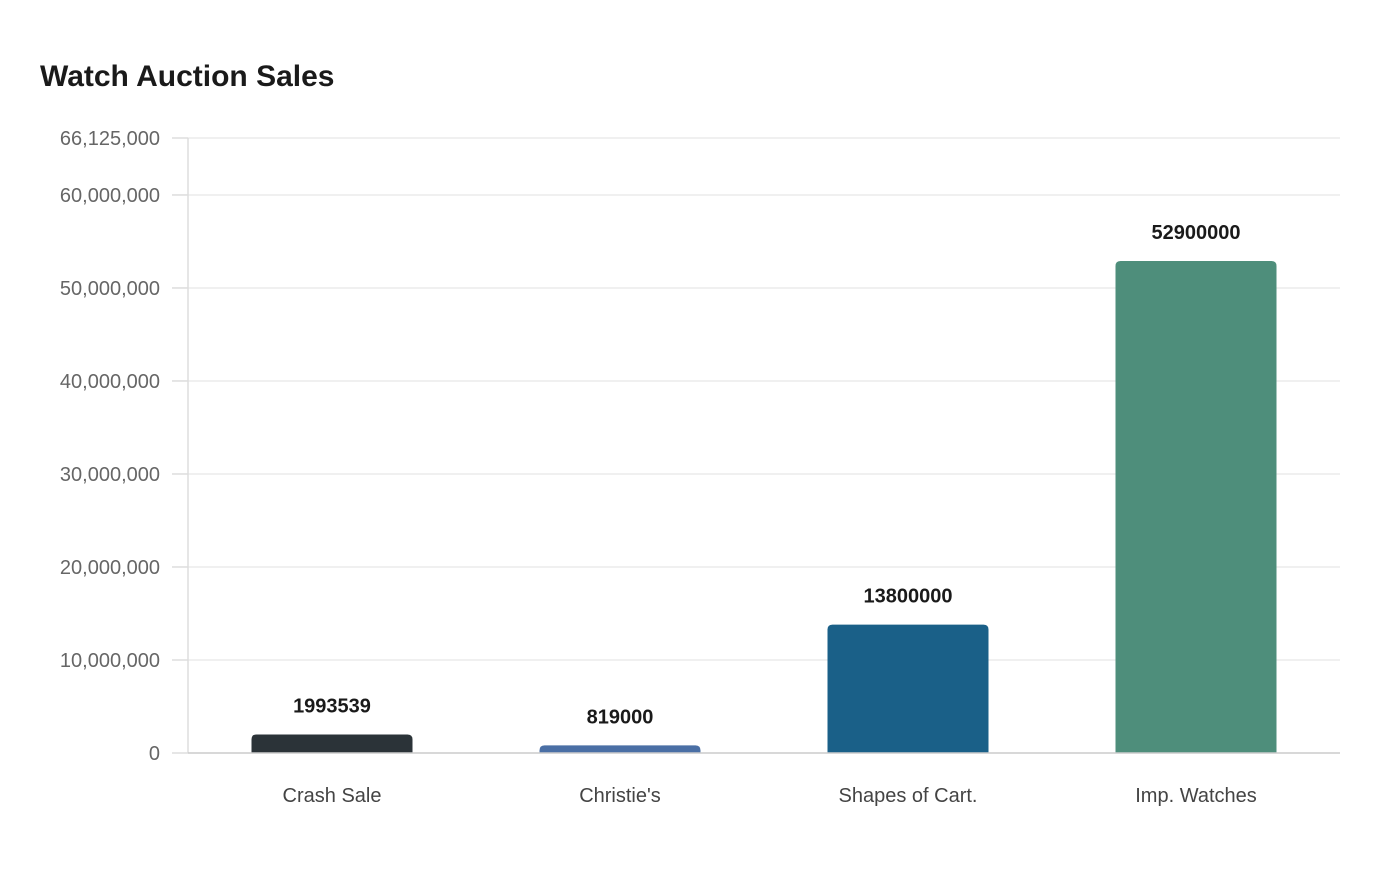  I want to click on x-tick-label: Imp. Watches, so click(1196, 796).